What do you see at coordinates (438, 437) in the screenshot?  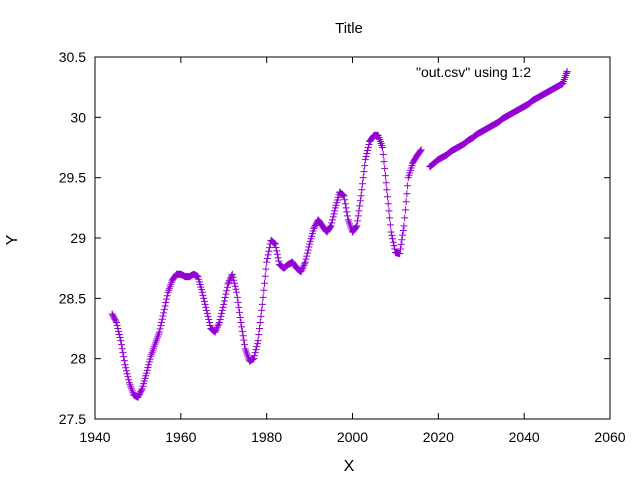 I see `x-tick-label: 2020` at bounding box center [438, 437].